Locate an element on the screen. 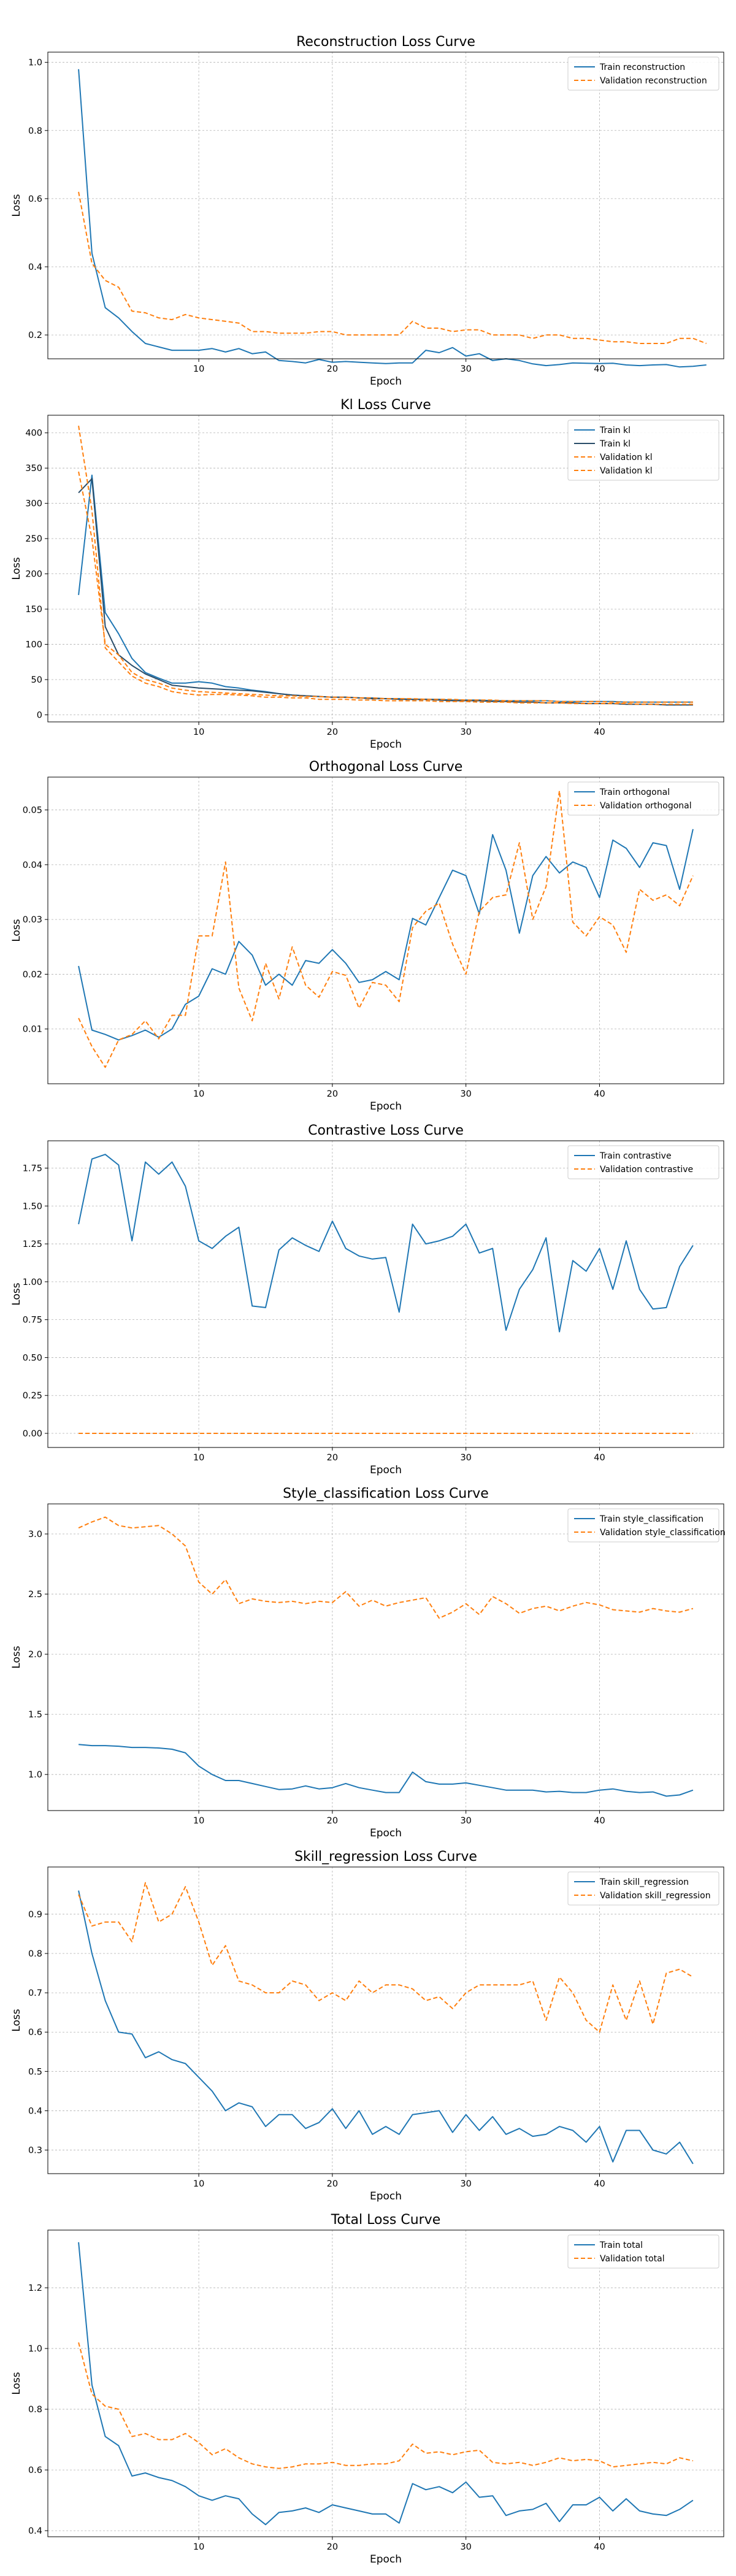  legend-label: Validation skill_regression is located at coordinates (655, 1896).